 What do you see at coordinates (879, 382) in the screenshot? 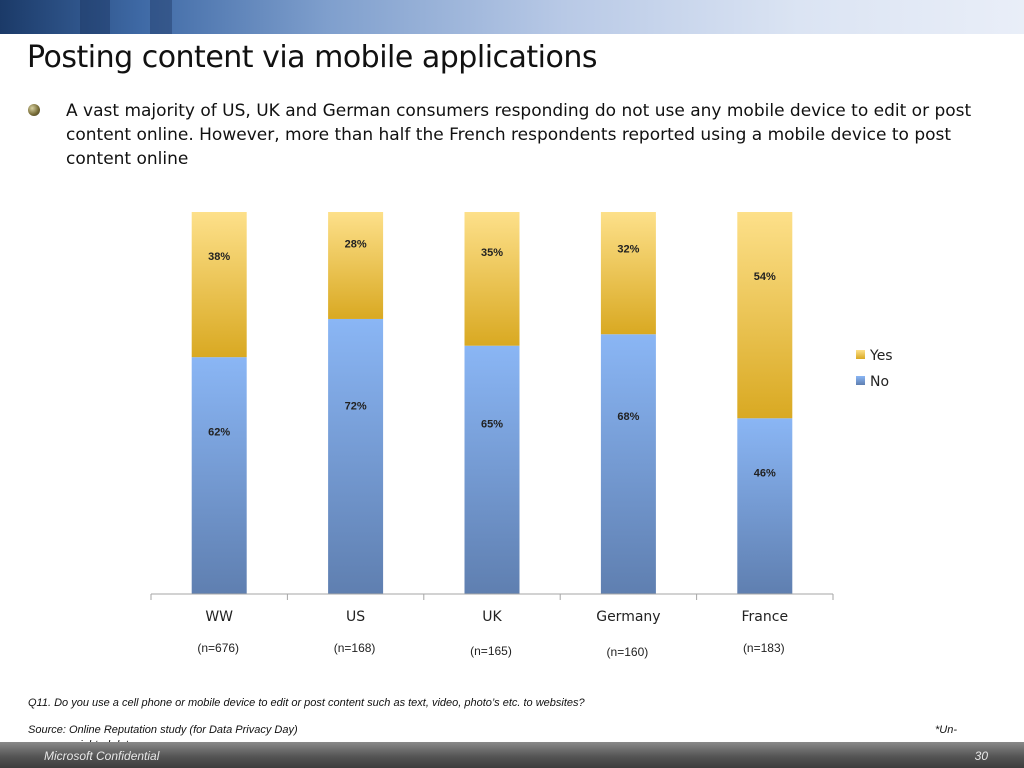
I see `legend-label-no: No` at bounding box center [879, 382].